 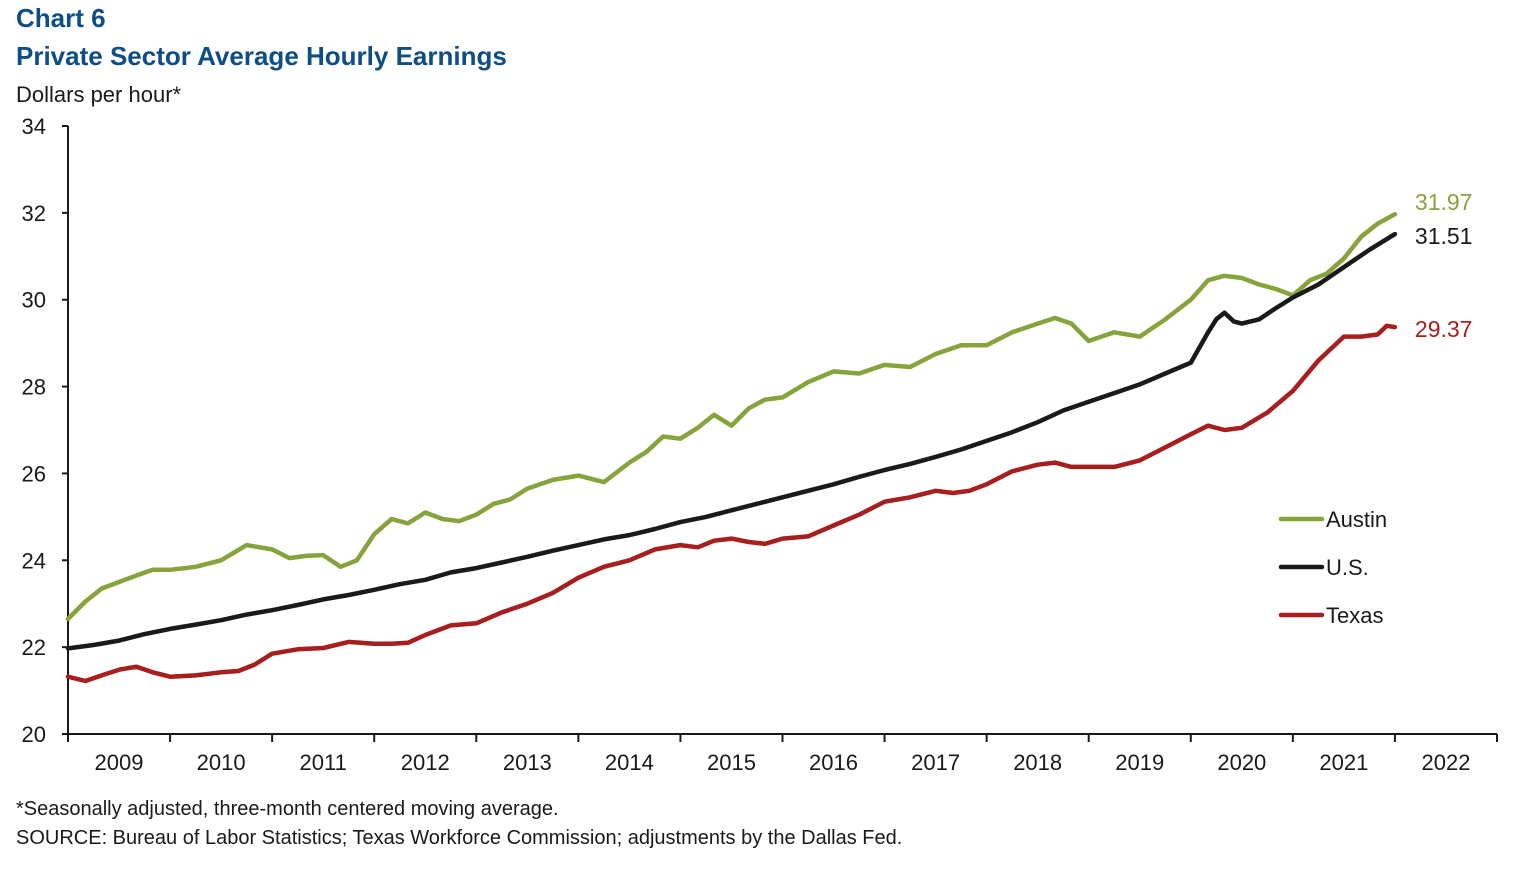 I want to click on x-tick-label: 2009, so click(x=119, y=762).